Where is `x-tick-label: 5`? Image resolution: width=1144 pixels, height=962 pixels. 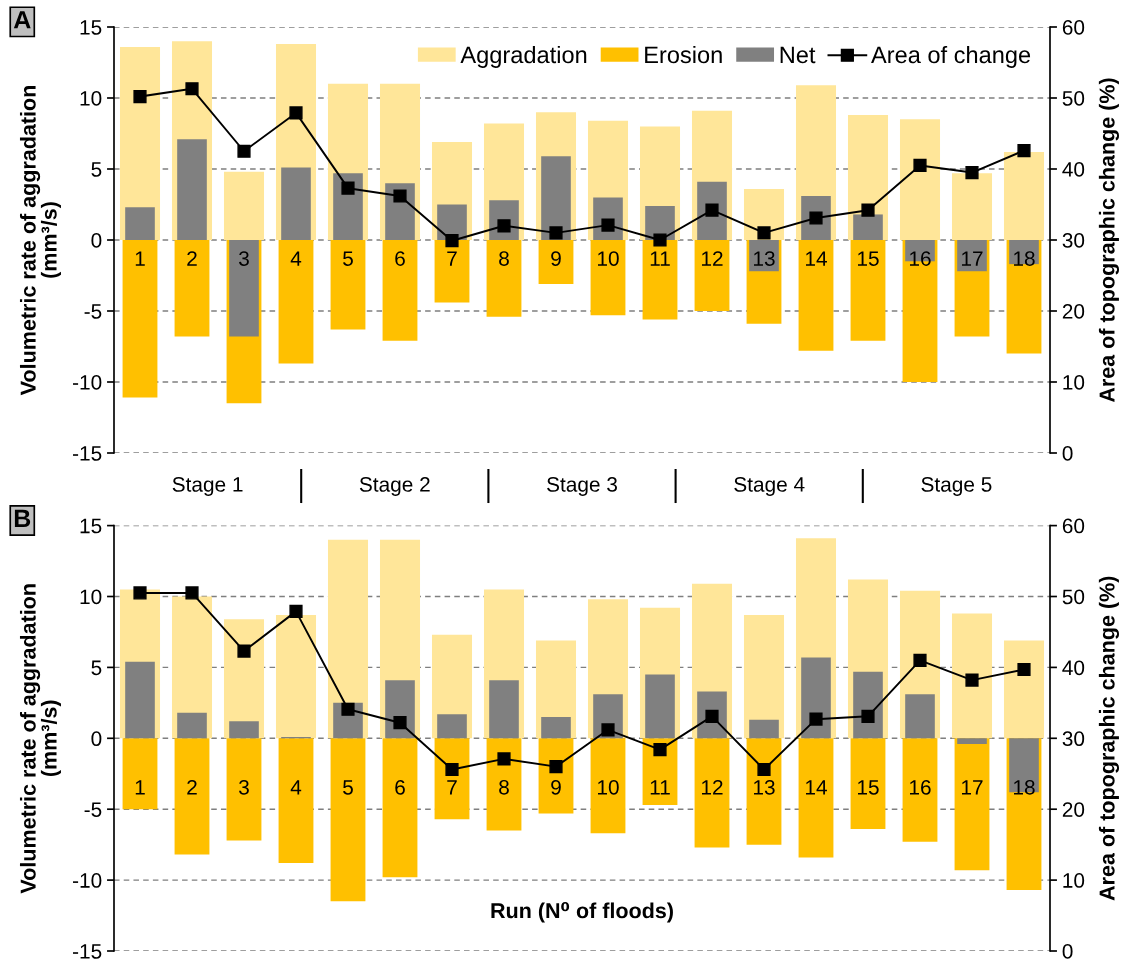
x-tick-label: 5 is located at coordinates (348, 787).